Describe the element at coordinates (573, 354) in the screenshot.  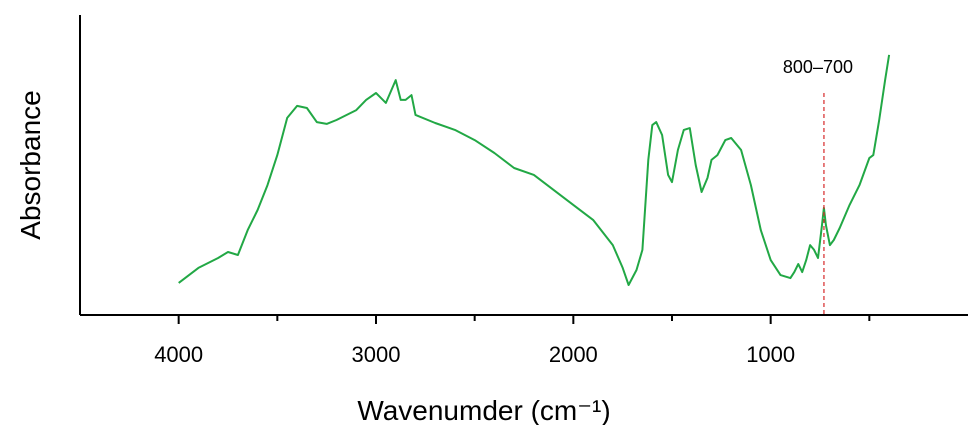
I see `x-tick-label: 2000` at that location.